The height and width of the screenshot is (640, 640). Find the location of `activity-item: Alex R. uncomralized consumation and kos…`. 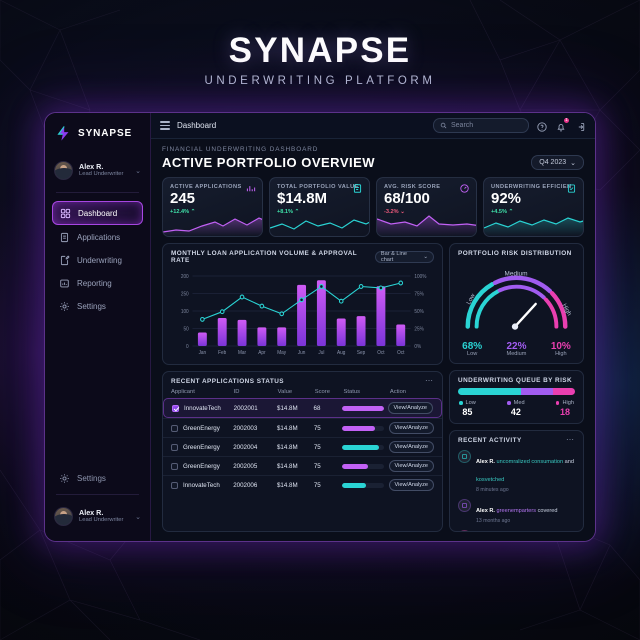

activity-item: Alex R. uncomralized consumation and kos… is located at coordinates (516, 470).